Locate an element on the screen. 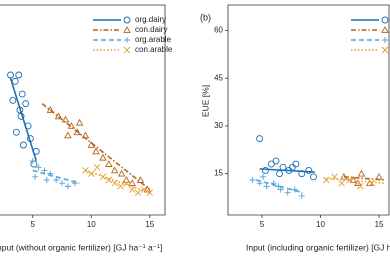 Image resolution: width=390 pixels, height=260 pixels. y-axis-label: EUE [%] is located at coordinates (205, 101).